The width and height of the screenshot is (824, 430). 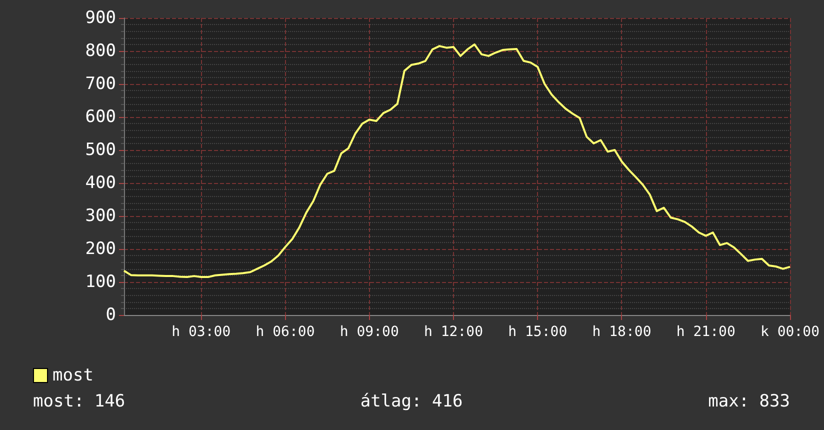 I want to click on y-tick-label: 400, so click(x=100, y=183).